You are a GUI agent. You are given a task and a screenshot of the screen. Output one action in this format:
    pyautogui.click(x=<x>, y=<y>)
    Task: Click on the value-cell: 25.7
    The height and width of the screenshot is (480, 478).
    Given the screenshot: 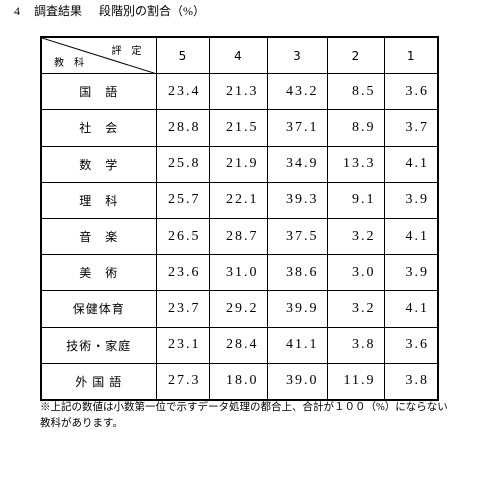 What is the action you would take?
    pyautogui.click(x=182, y=200)
    